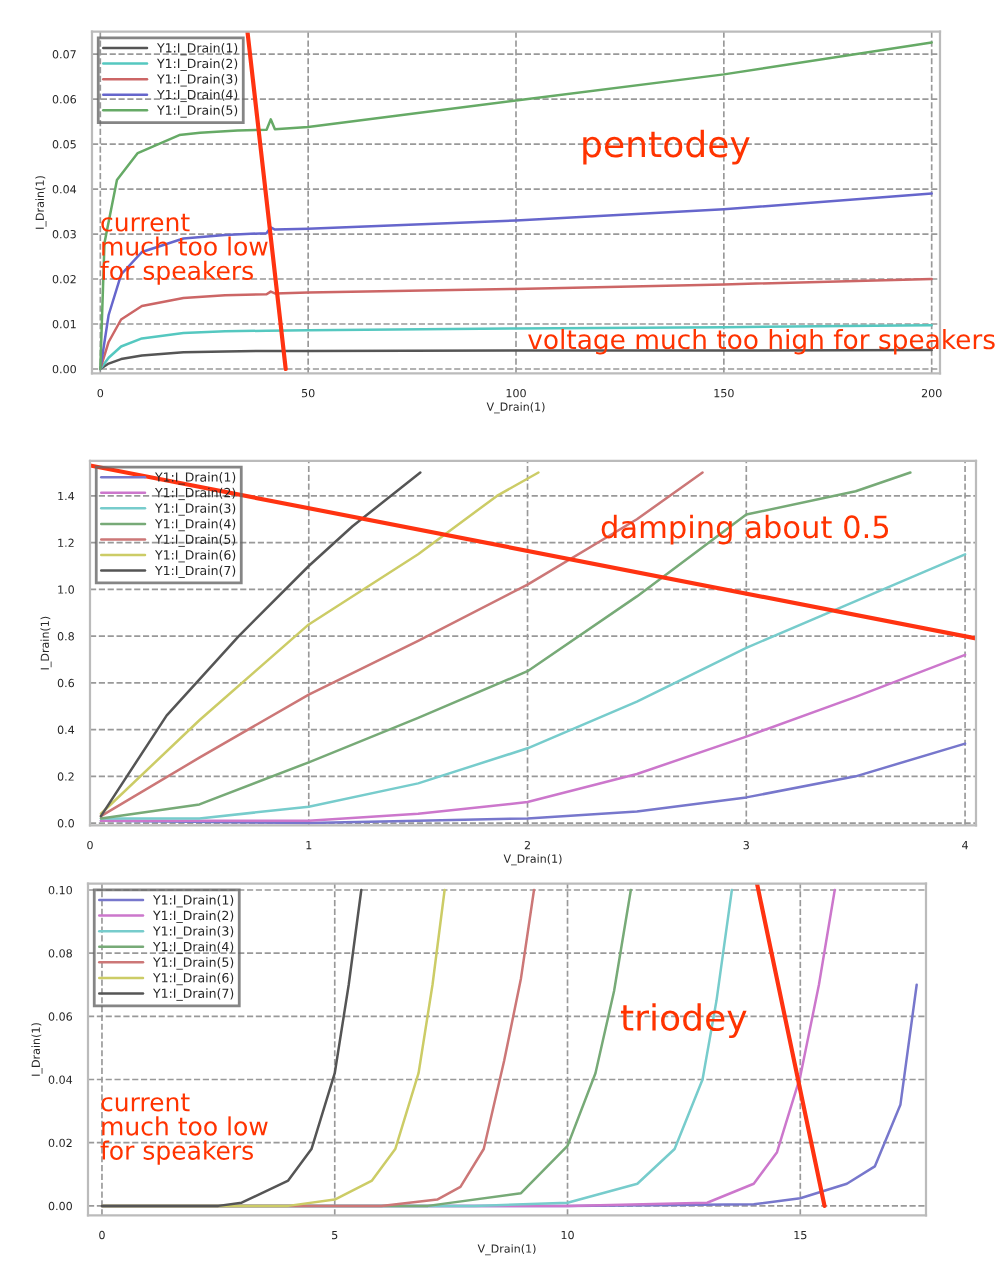 Image resolution: width=1000 pixels, height=1266 pixels. Describe the element at coordinates (184, 1129) in the screenshot. I see `annotation: current much too low for speakers` at that location.